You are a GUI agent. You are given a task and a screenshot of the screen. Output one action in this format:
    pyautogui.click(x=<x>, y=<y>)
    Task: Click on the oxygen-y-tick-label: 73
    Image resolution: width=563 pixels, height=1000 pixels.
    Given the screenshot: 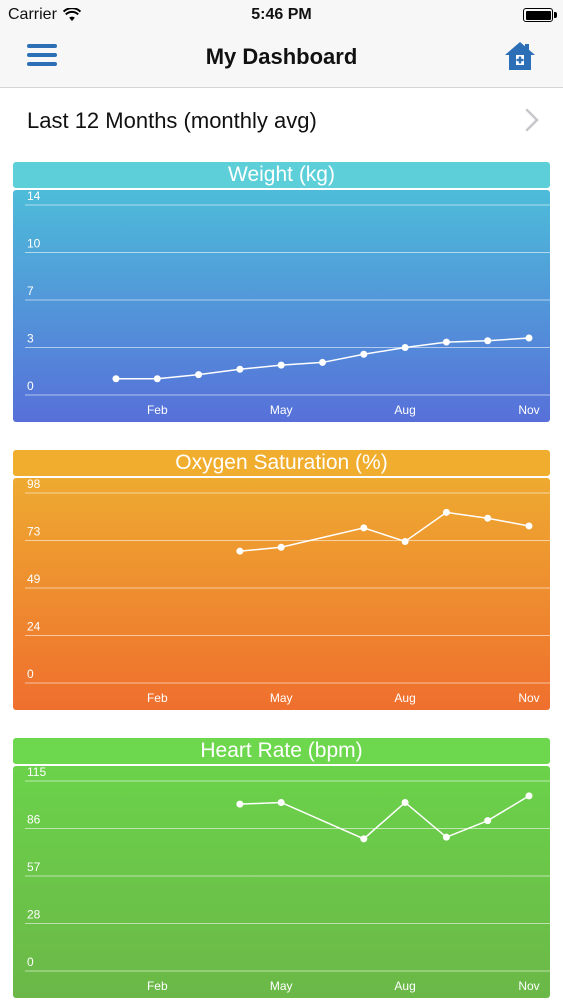 What is the action you would take?
    pyautogui.click(x=34, y=532)
    